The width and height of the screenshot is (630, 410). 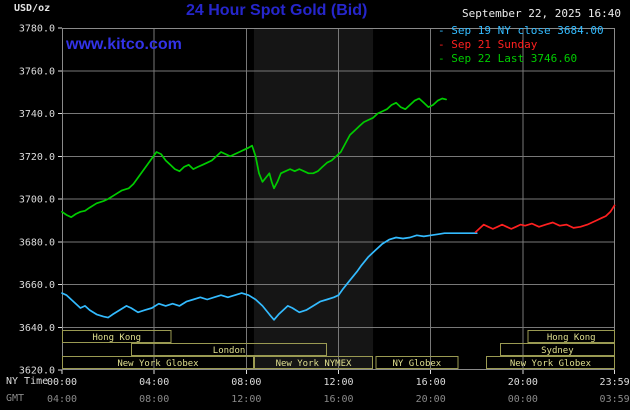 What do you see at coordinates (431, 382) in the screenshot?
I see `x-tick-label-ny: 16:00` at bounding box center [431, 382].